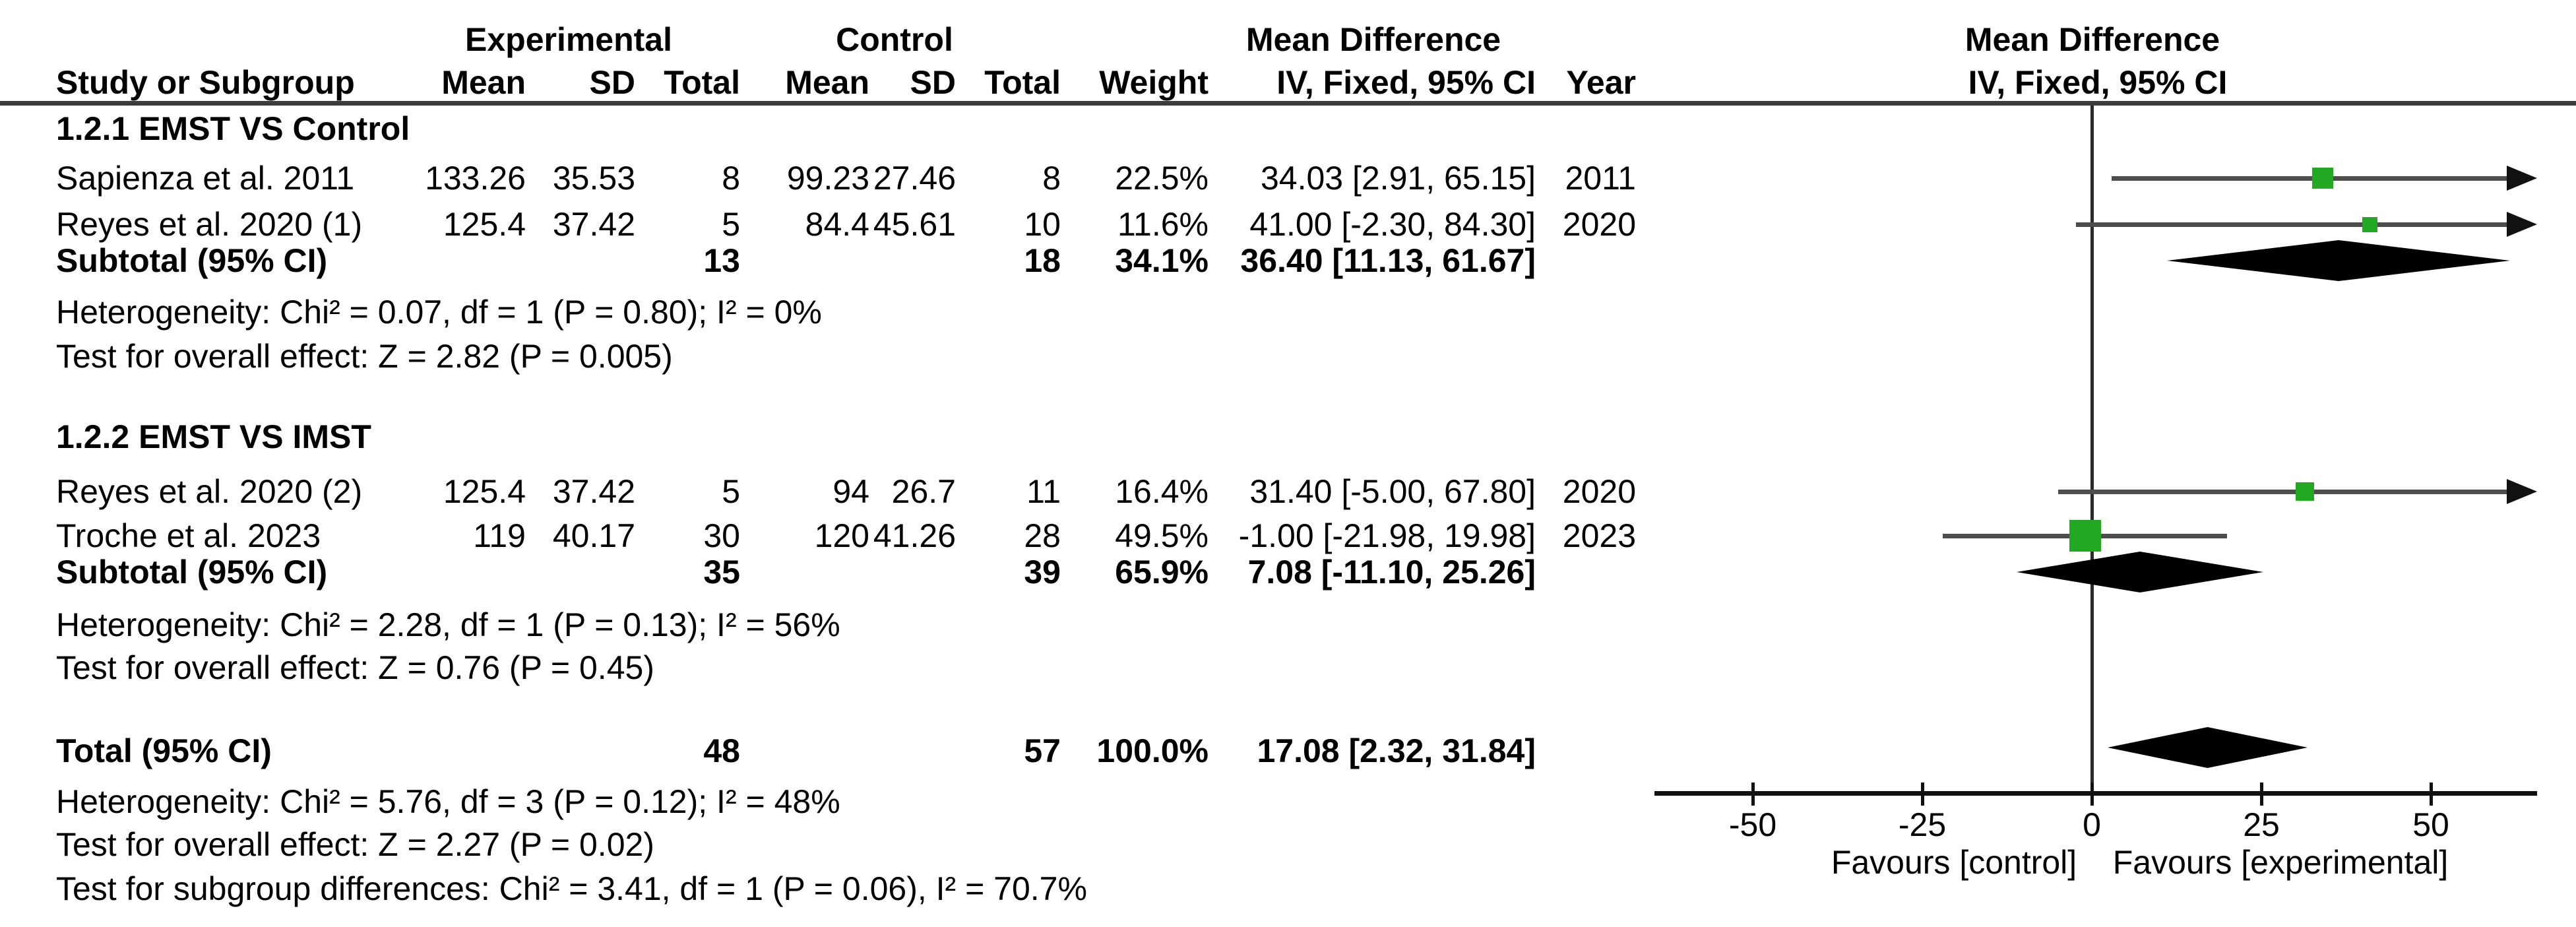 The height and width of the screenshot is (927, 2576). Describe the element at coordinates (1043, 491) in the screenshot. I see `ctrl-total-value: 11` at that location.